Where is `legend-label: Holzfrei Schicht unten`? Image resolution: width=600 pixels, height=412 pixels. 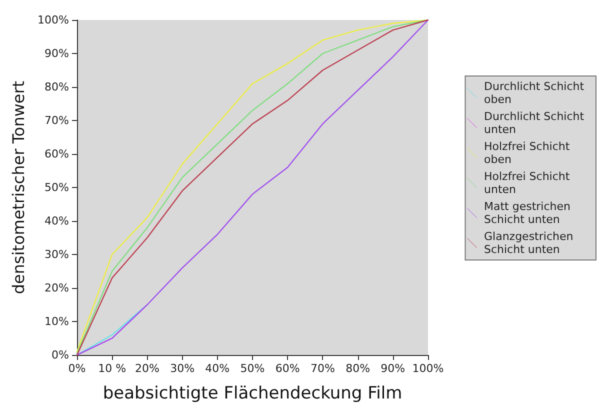 legend-label: Holzfrei Schicht unten is located at coordinates (529, 183).